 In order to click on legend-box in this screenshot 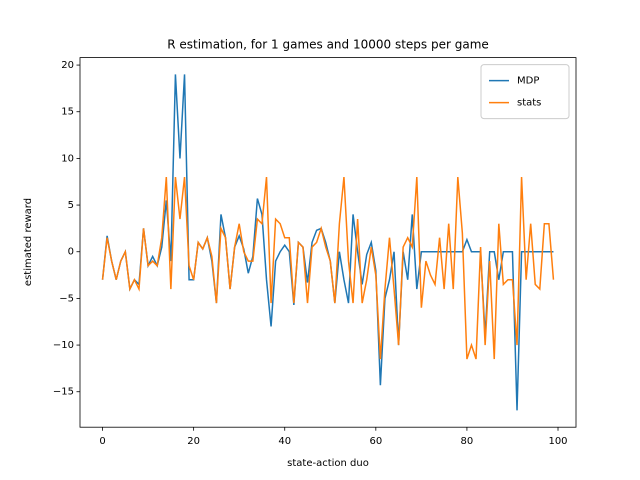, I will do `click(525, 92)`.